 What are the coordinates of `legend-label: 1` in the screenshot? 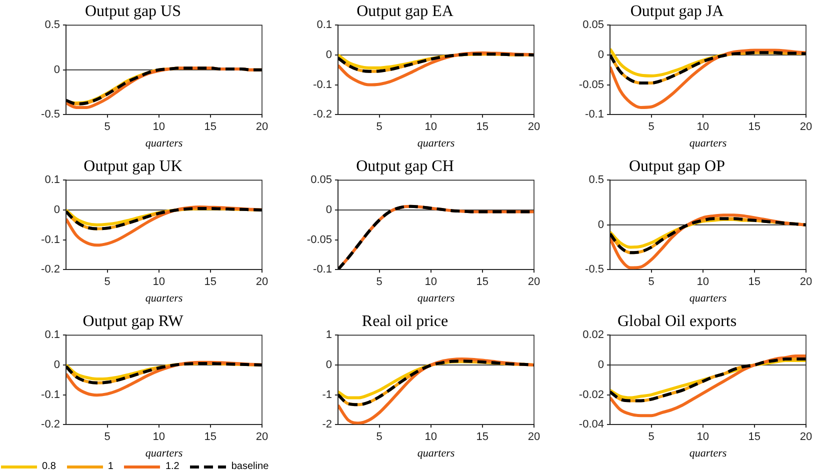 It's located at (111, 466).